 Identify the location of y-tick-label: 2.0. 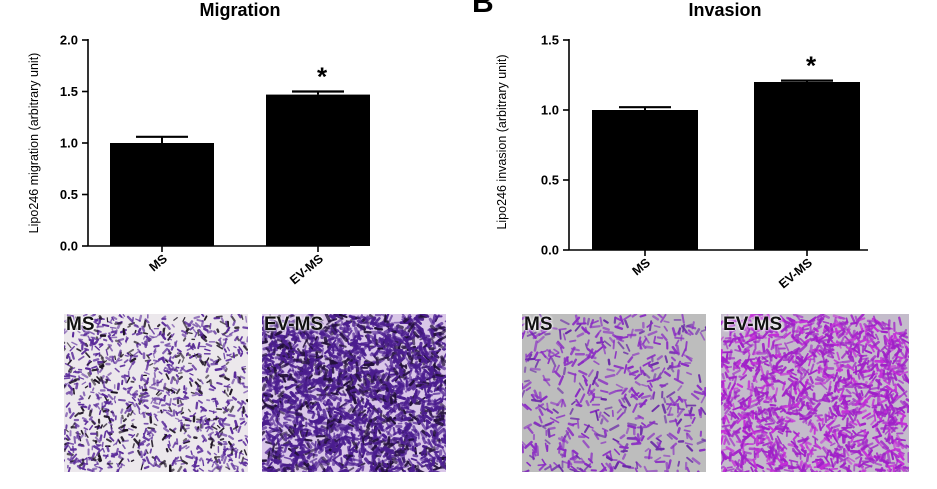
(69, 40).